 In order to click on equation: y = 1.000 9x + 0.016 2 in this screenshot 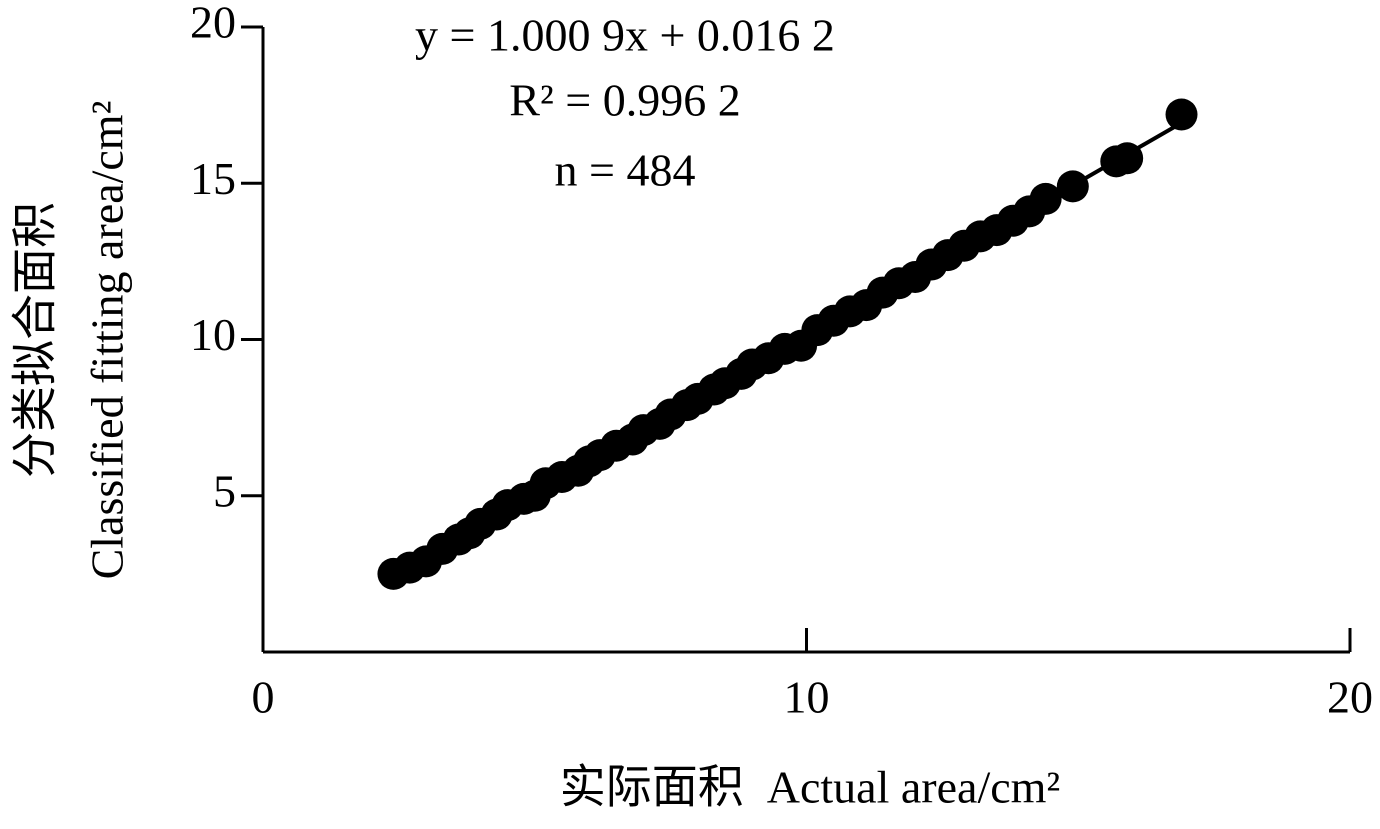, I will do `click(625, 35)`.